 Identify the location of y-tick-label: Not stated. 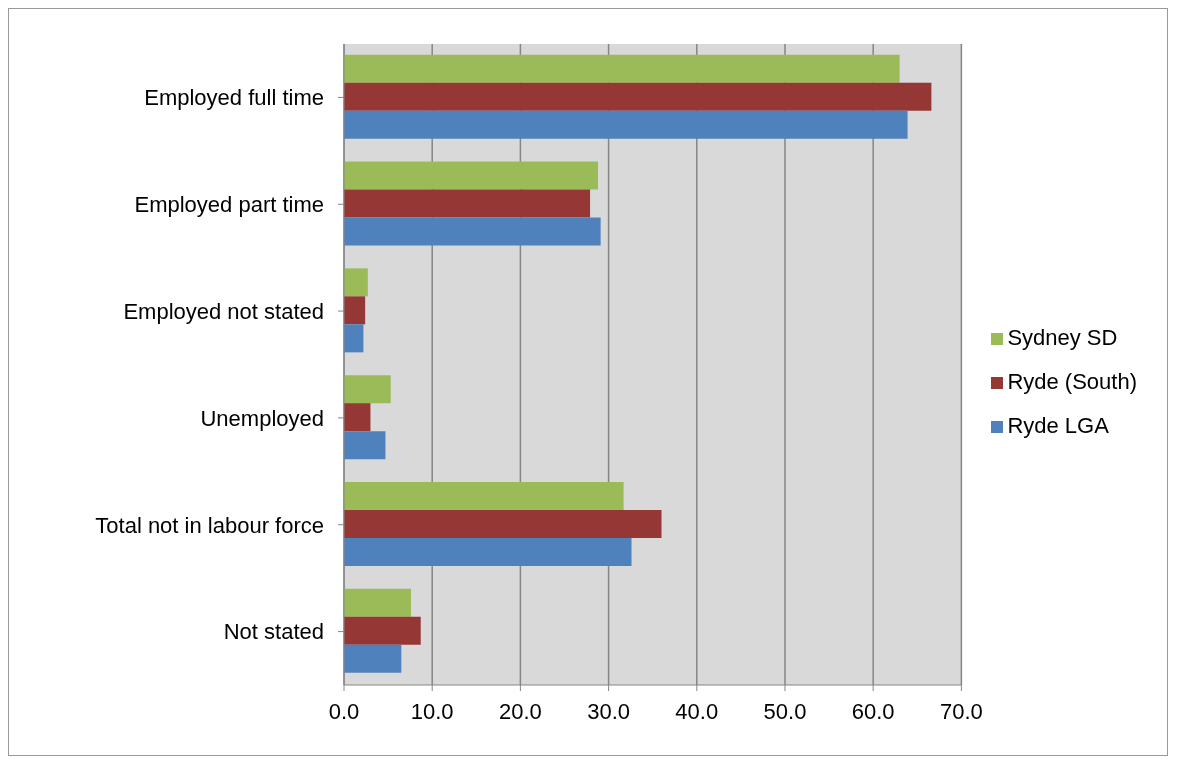
(273, 632).